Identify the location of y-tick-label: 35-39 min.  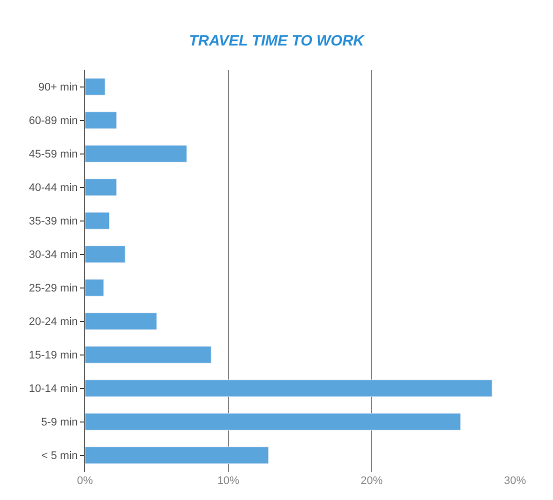
(53, 222).